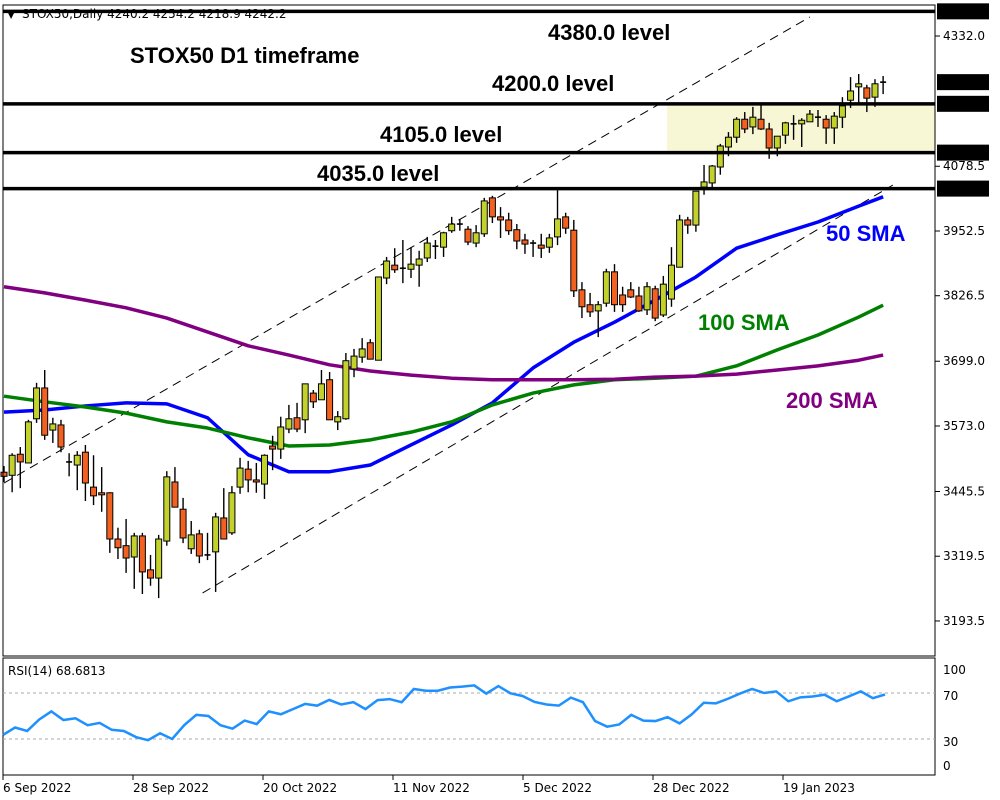  Describe the element at coordinates (947, 766) in the screenshot. I see `rsi-tick-label: 0` at that location.